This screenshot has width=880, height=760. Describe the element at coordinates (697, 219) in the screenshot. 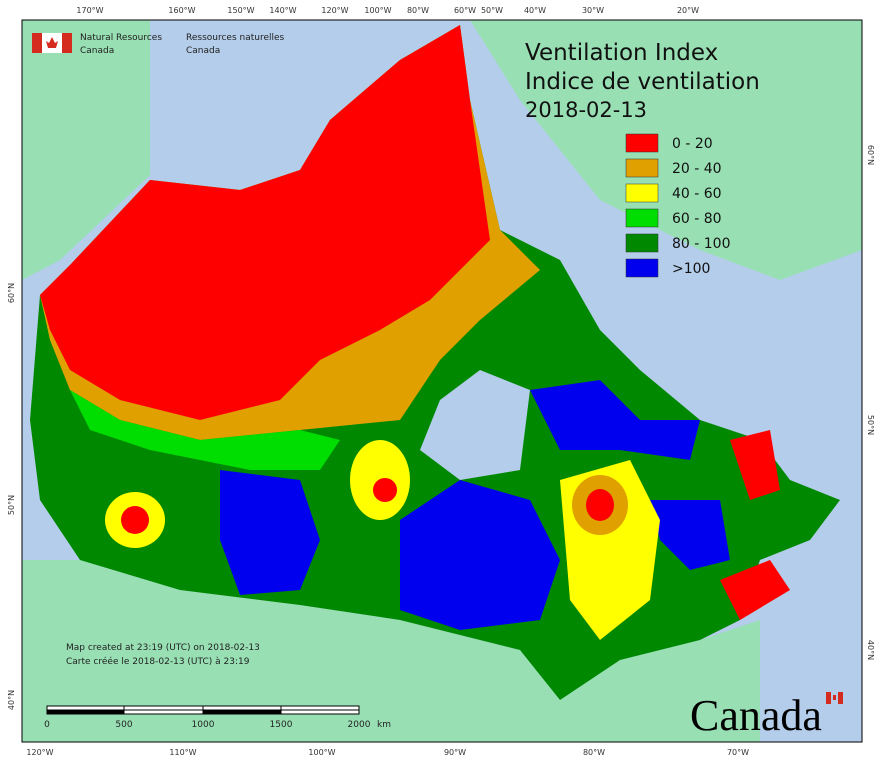

I see `legend-label: 60 - 80` at that location.